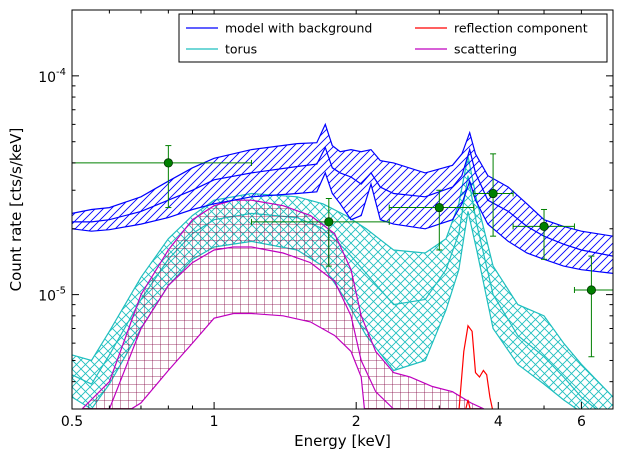  Describe the element at coordinates (356, 422) in the screenshot. I see `x-tick-label: 2` at that location.